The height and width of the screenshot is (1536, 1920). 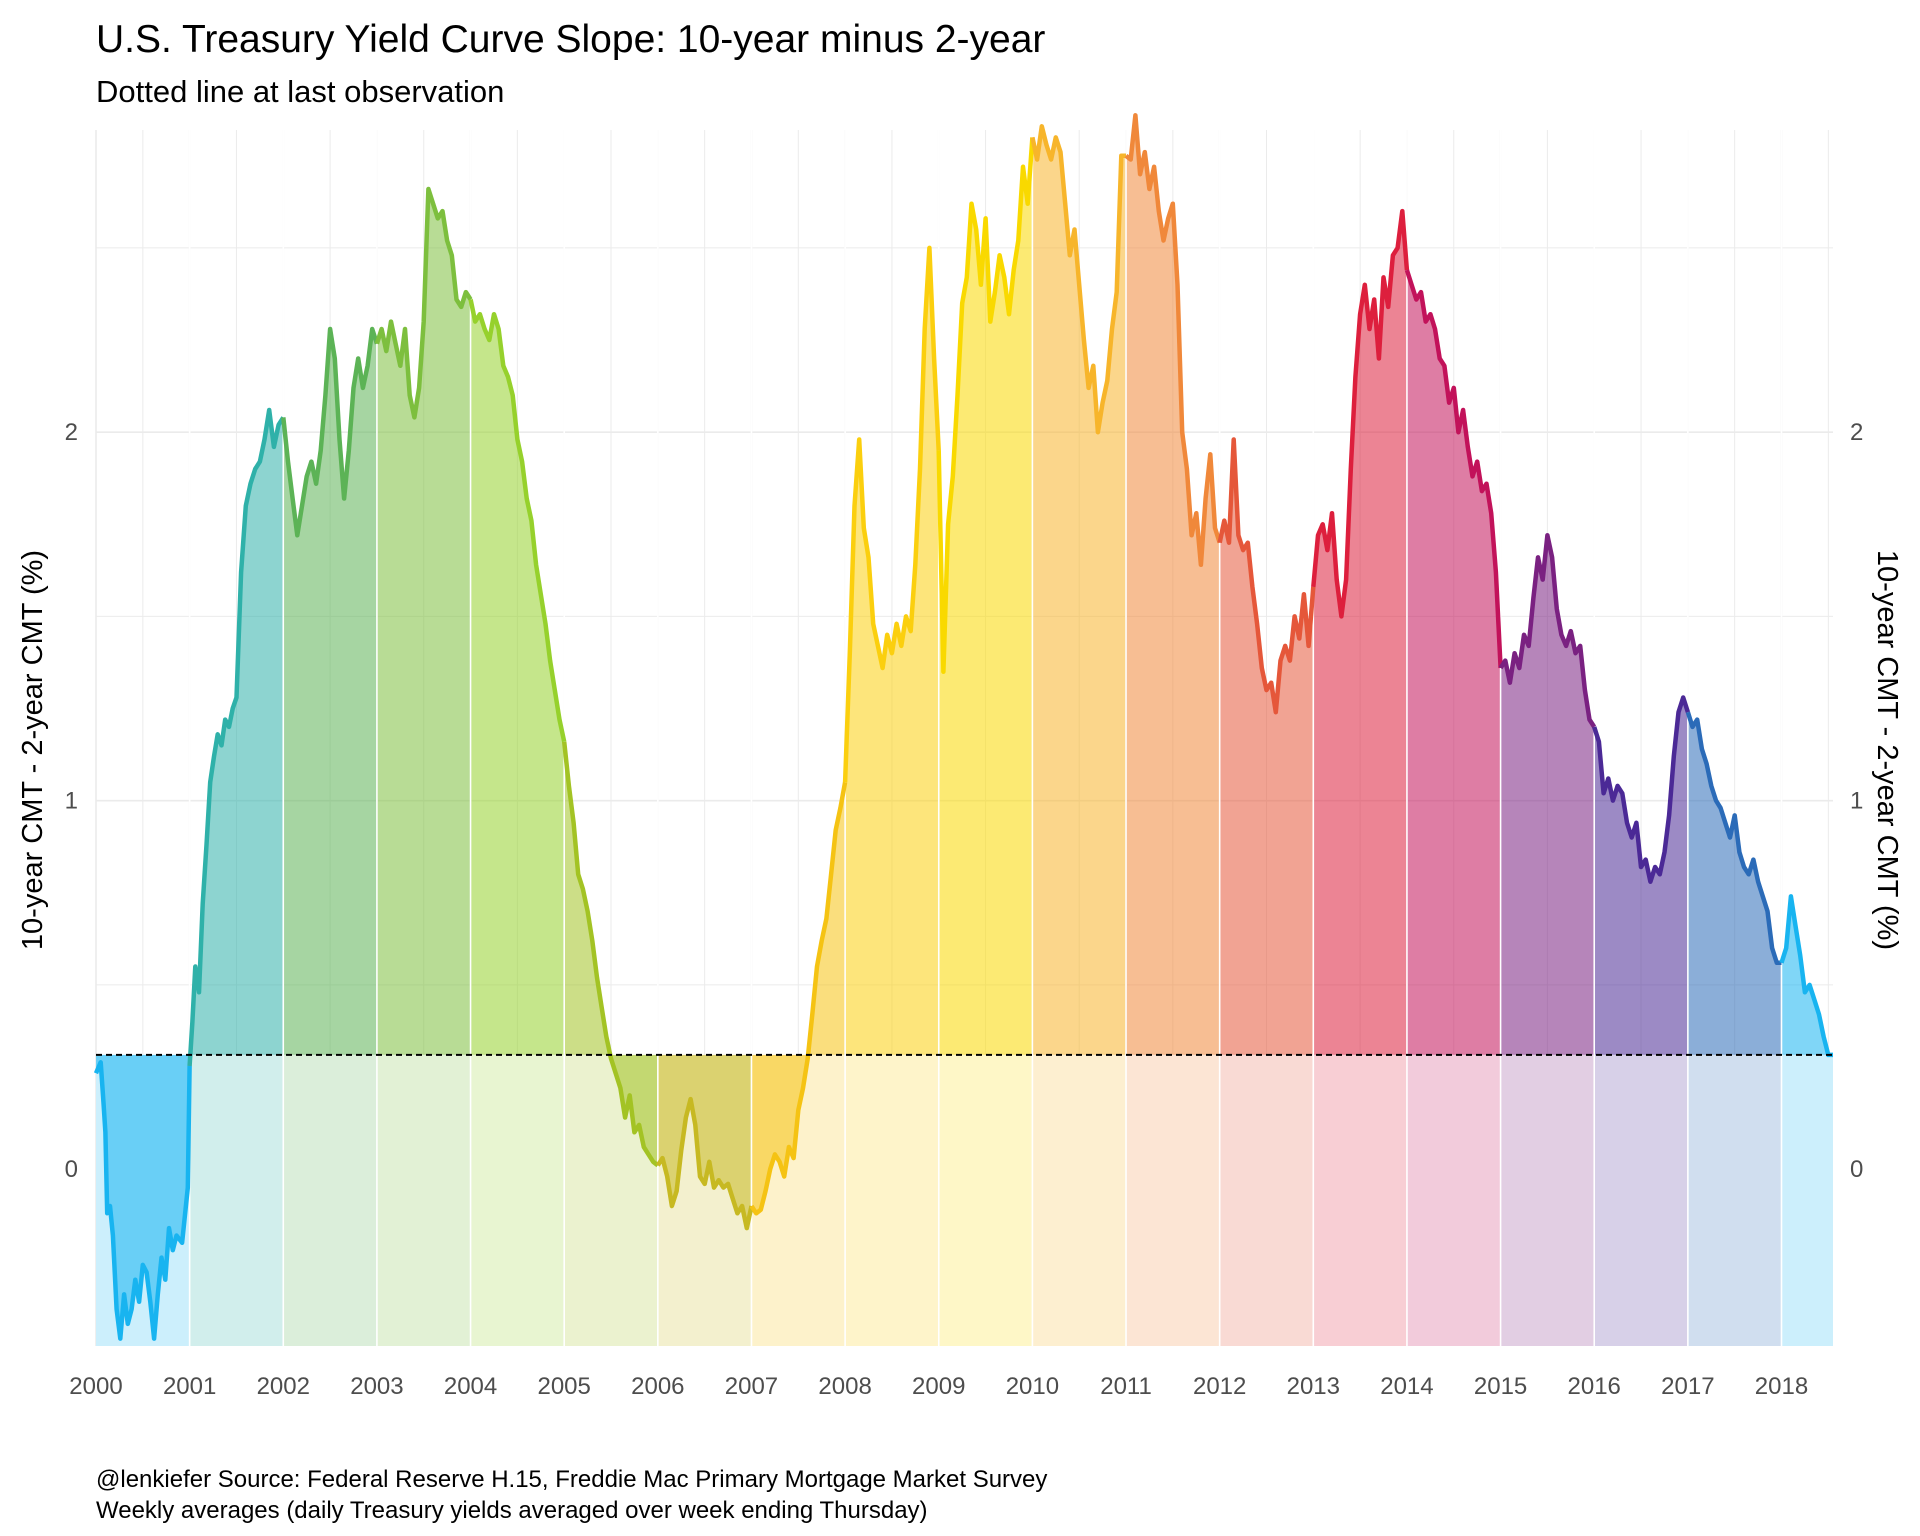 What do you see at coordinates (300, 91) in the screenshot?
I see `chart-subtitle: Dotted line at last observation` at bounding box center [300, 91].